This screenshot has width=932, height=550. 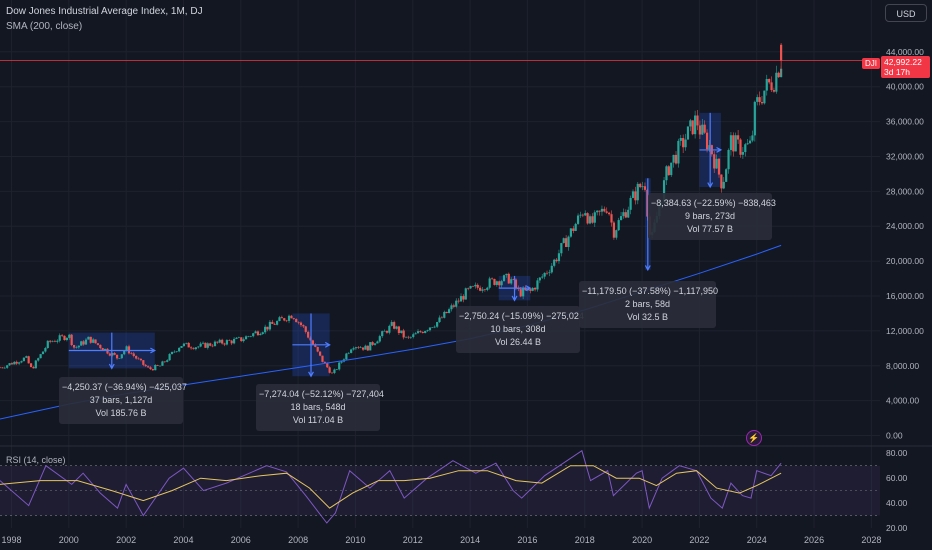 What do you see at coordinates (318, 407) in the screenshot?
I see `measurement-bars: 18 bars, 548d` at bounding box center [318, 407].